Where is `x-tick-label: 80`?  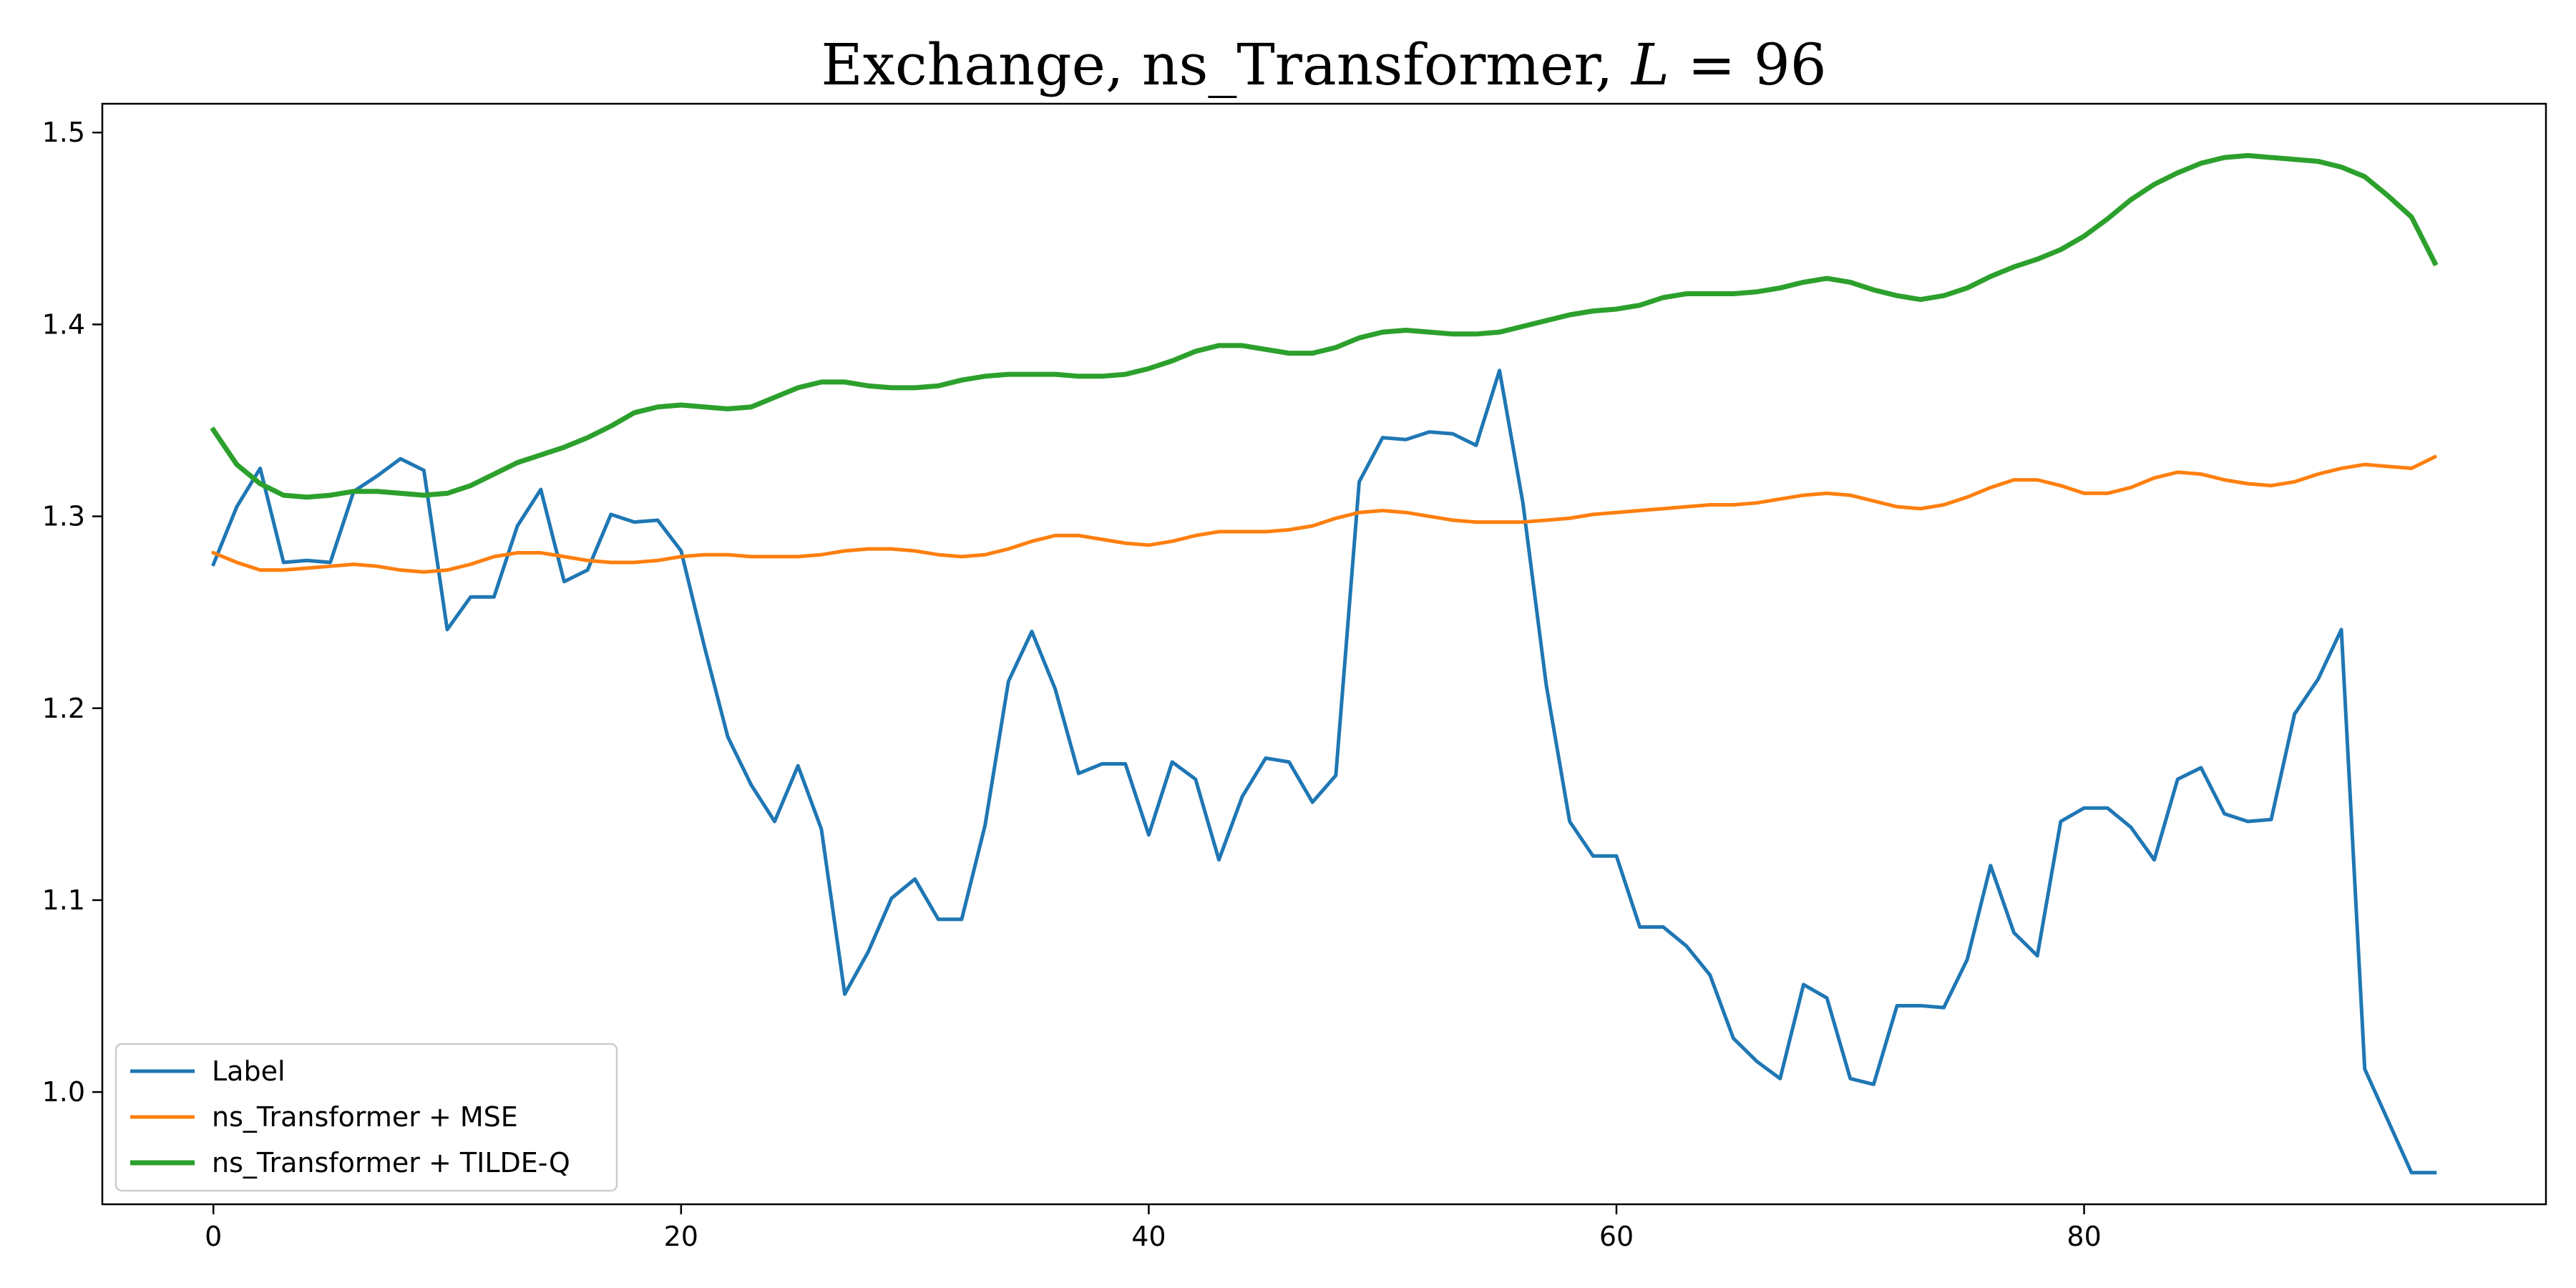
x-tick-label: 80 is located at coordinates (2084, 1236).